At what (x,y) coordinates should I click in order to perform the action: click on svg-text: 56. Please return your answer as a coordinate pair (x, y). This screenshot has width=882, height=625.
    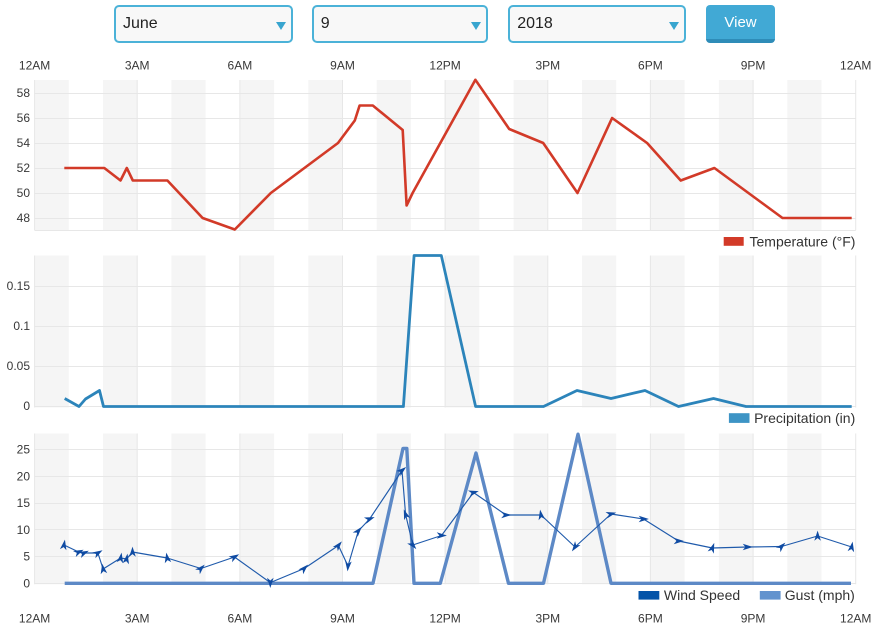
    Looking at the image, I should click on (24, 118).